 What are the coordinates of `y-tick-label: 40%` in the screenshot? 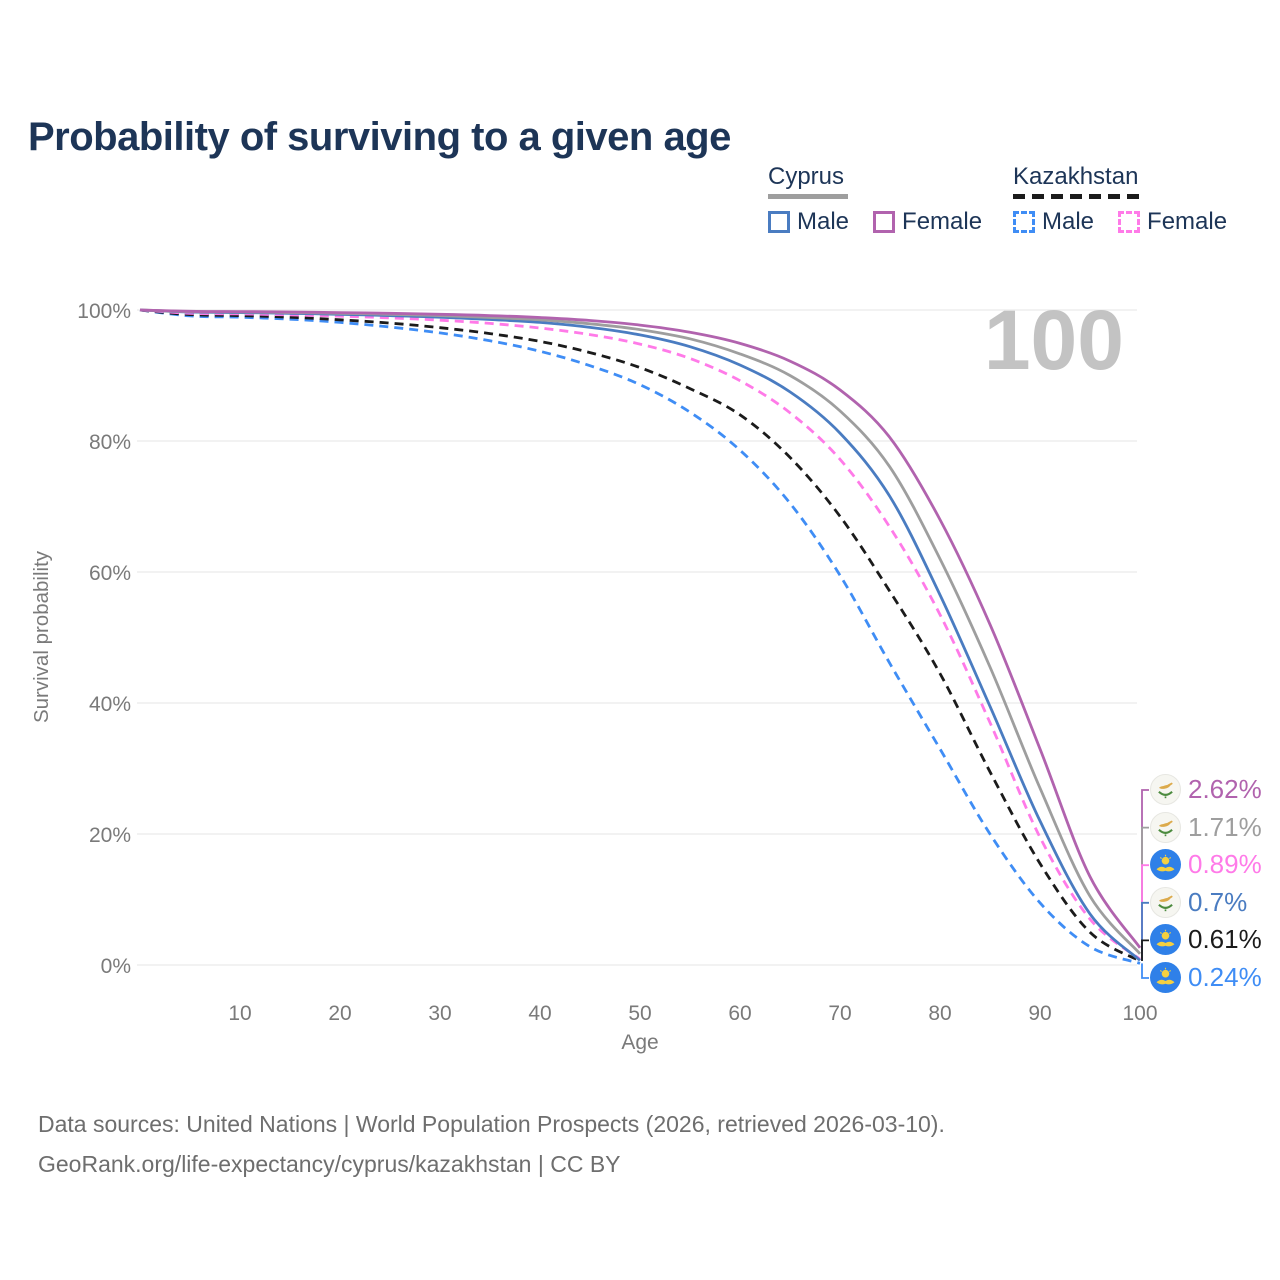 It's located at (110, 704).